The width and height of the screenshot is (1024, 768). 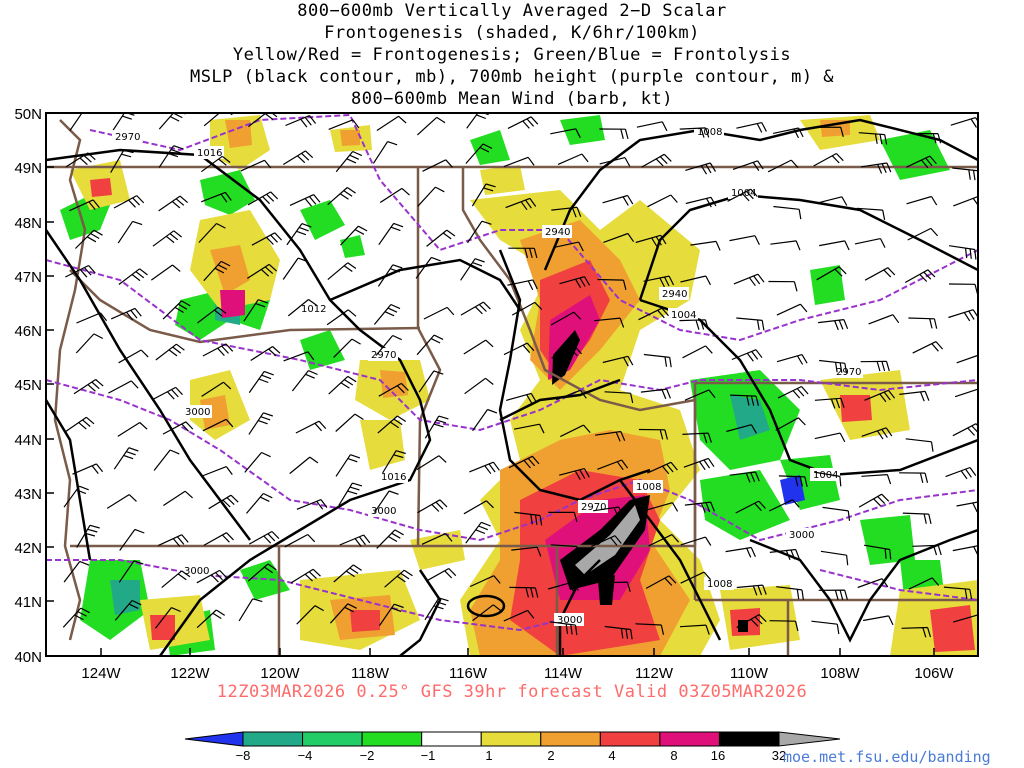 What do you see at coordinates (887, 757) in the screenshot?
I see `source-url: moe.met.fsu.edu/banding` at bounding box center [887, 757].